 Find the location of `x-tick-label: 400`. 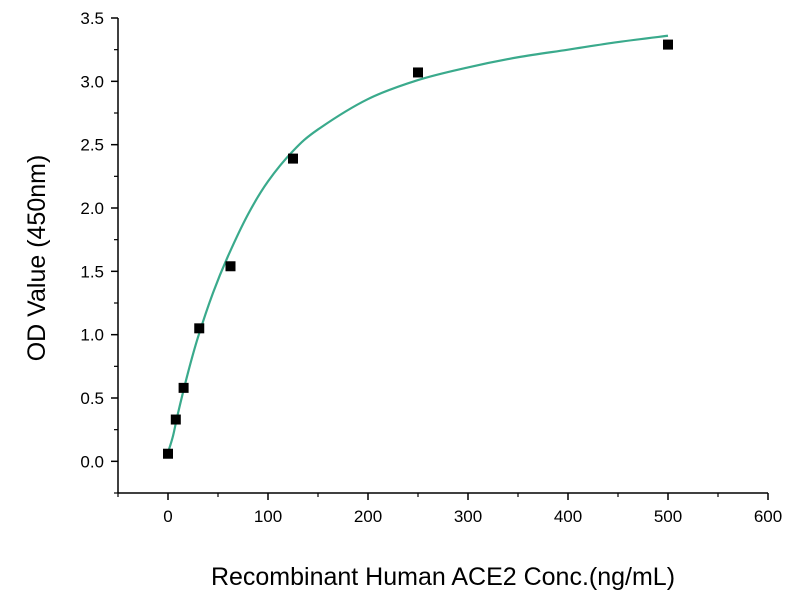

x-tick-label: 400 is located at coordinates (568, 516).